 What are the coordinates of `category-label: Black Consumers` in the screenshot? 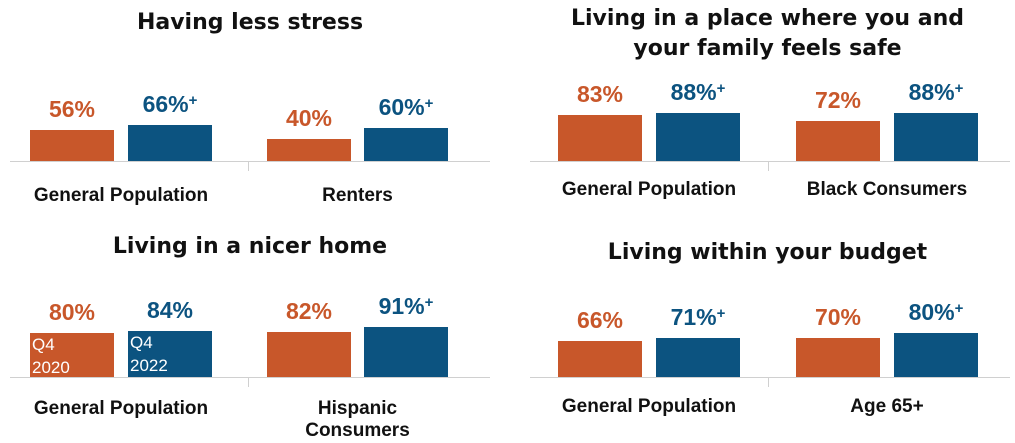 It's located at (887, 189).